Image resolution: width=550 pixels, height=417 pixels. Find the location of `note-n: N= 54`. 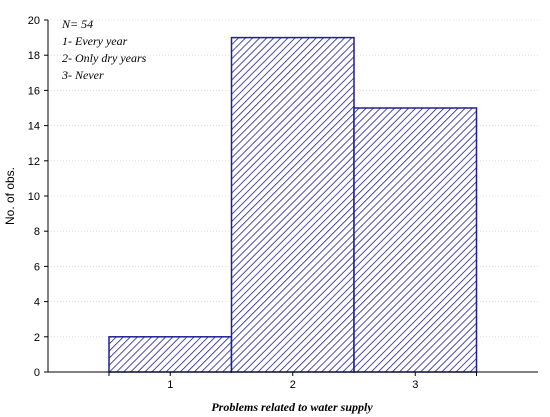

note-n: N= 54 is located at coordinates (77, 24).